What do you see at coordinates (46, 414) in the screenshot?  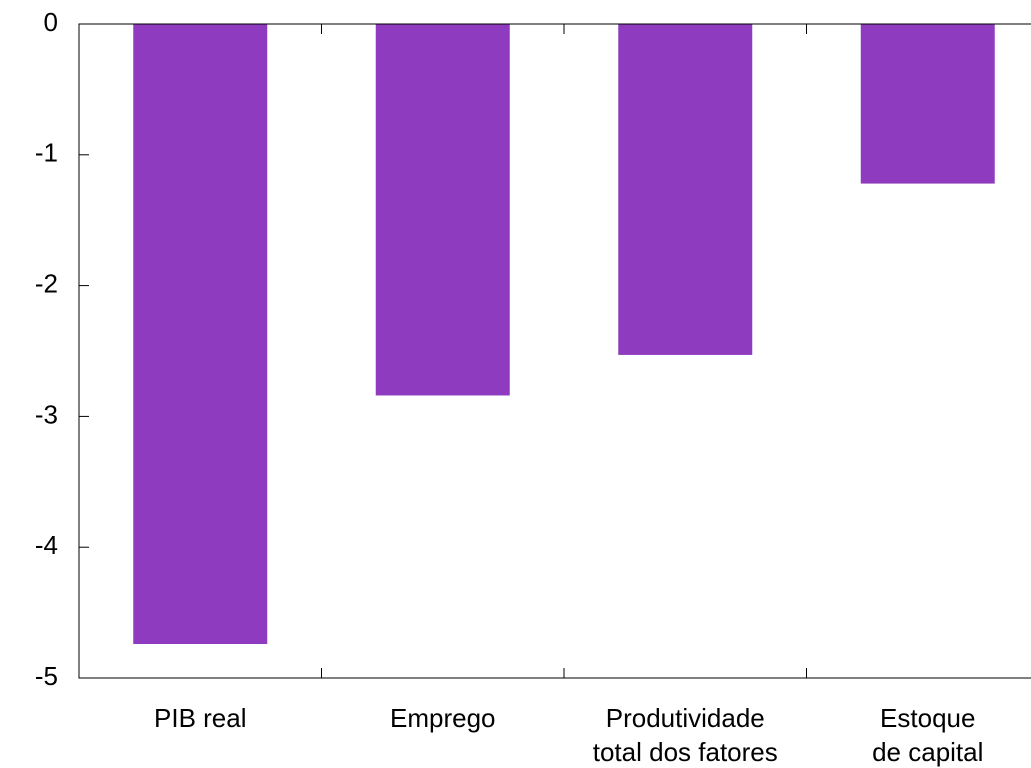 I see `y-tick-label: -3` at bounding box center [46, 414].